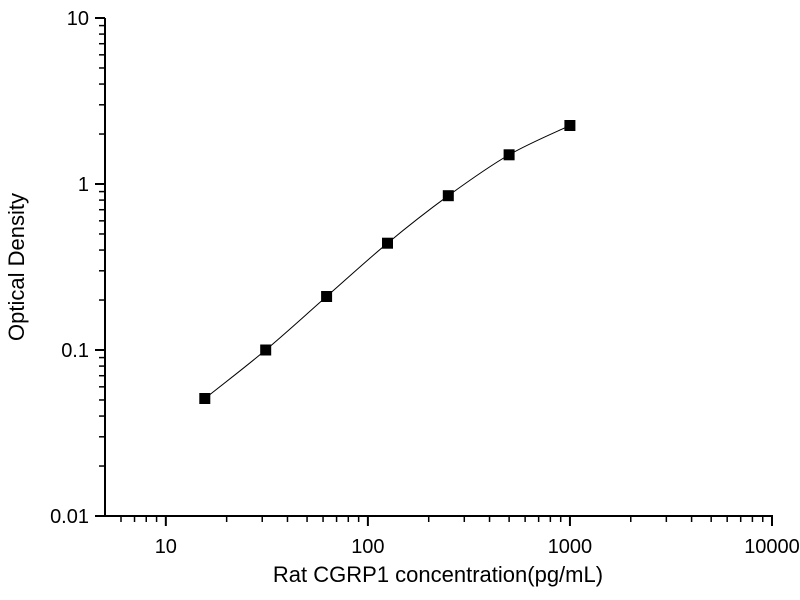 This screenshot has height=600, width=800. I want to click on y-axis-tick-label: 10, so click(78, 19).